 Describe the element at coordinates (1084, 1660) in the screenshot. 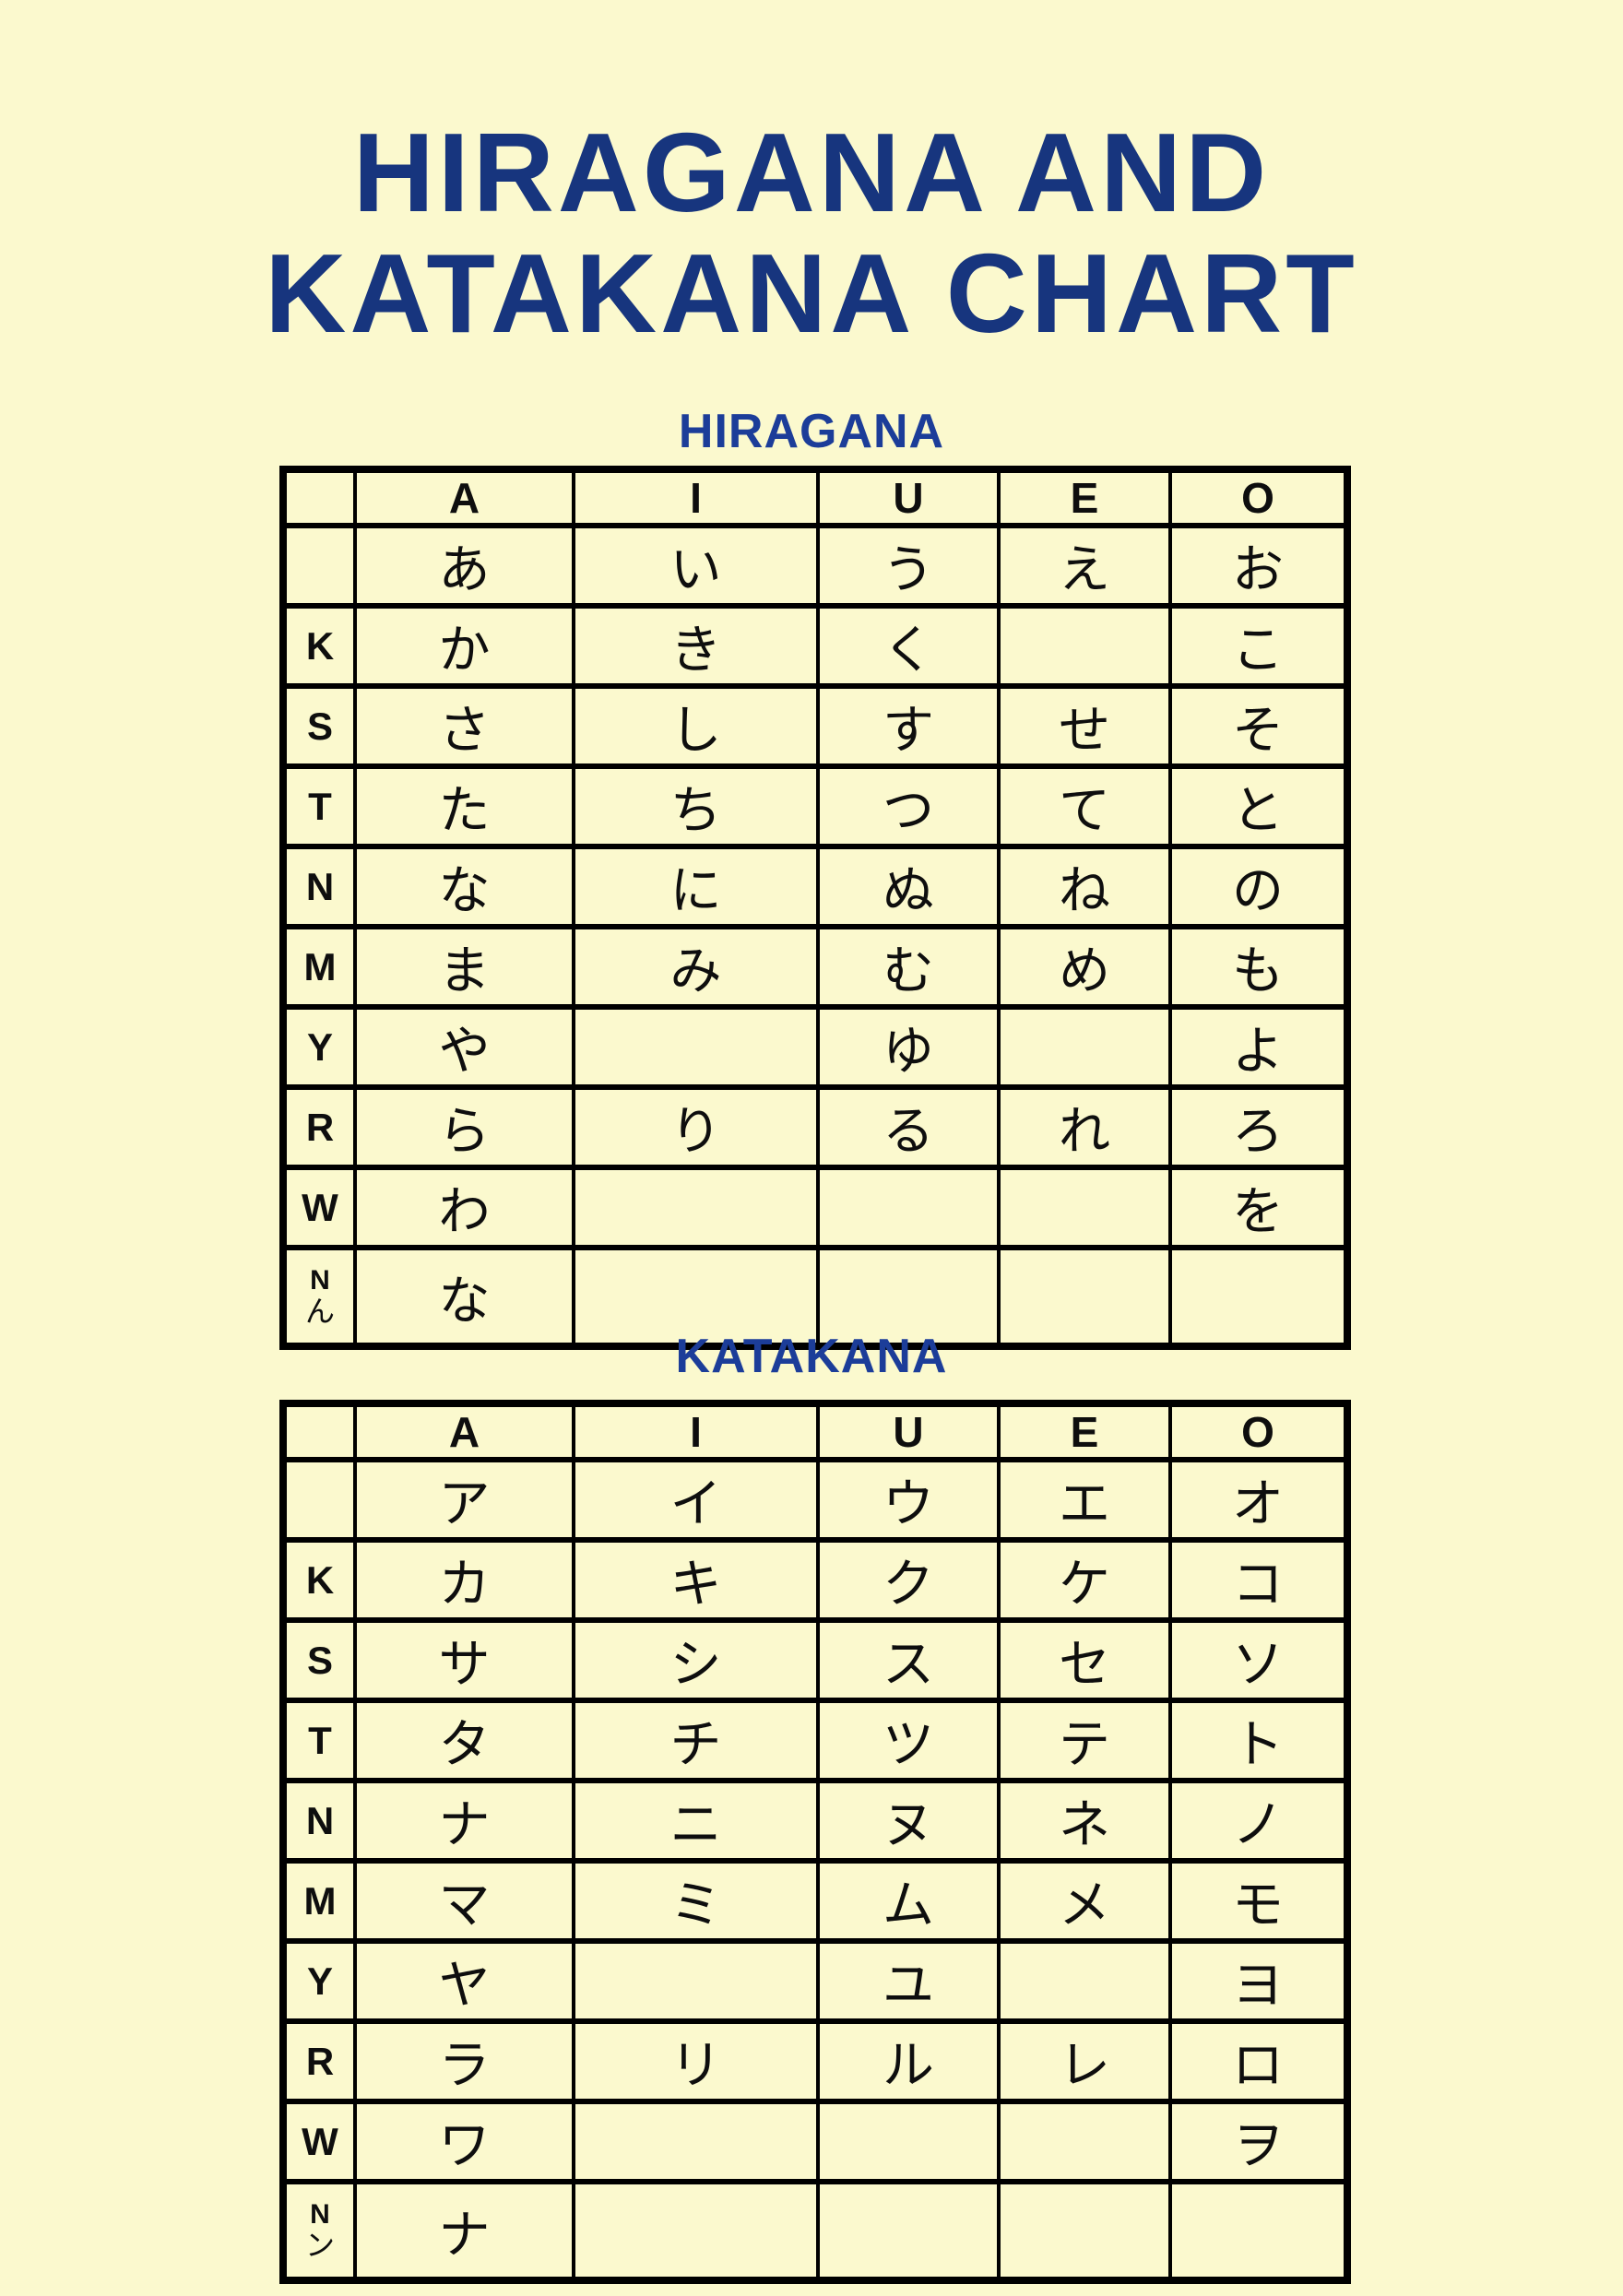

I see `kana-cell: セ` at that location.